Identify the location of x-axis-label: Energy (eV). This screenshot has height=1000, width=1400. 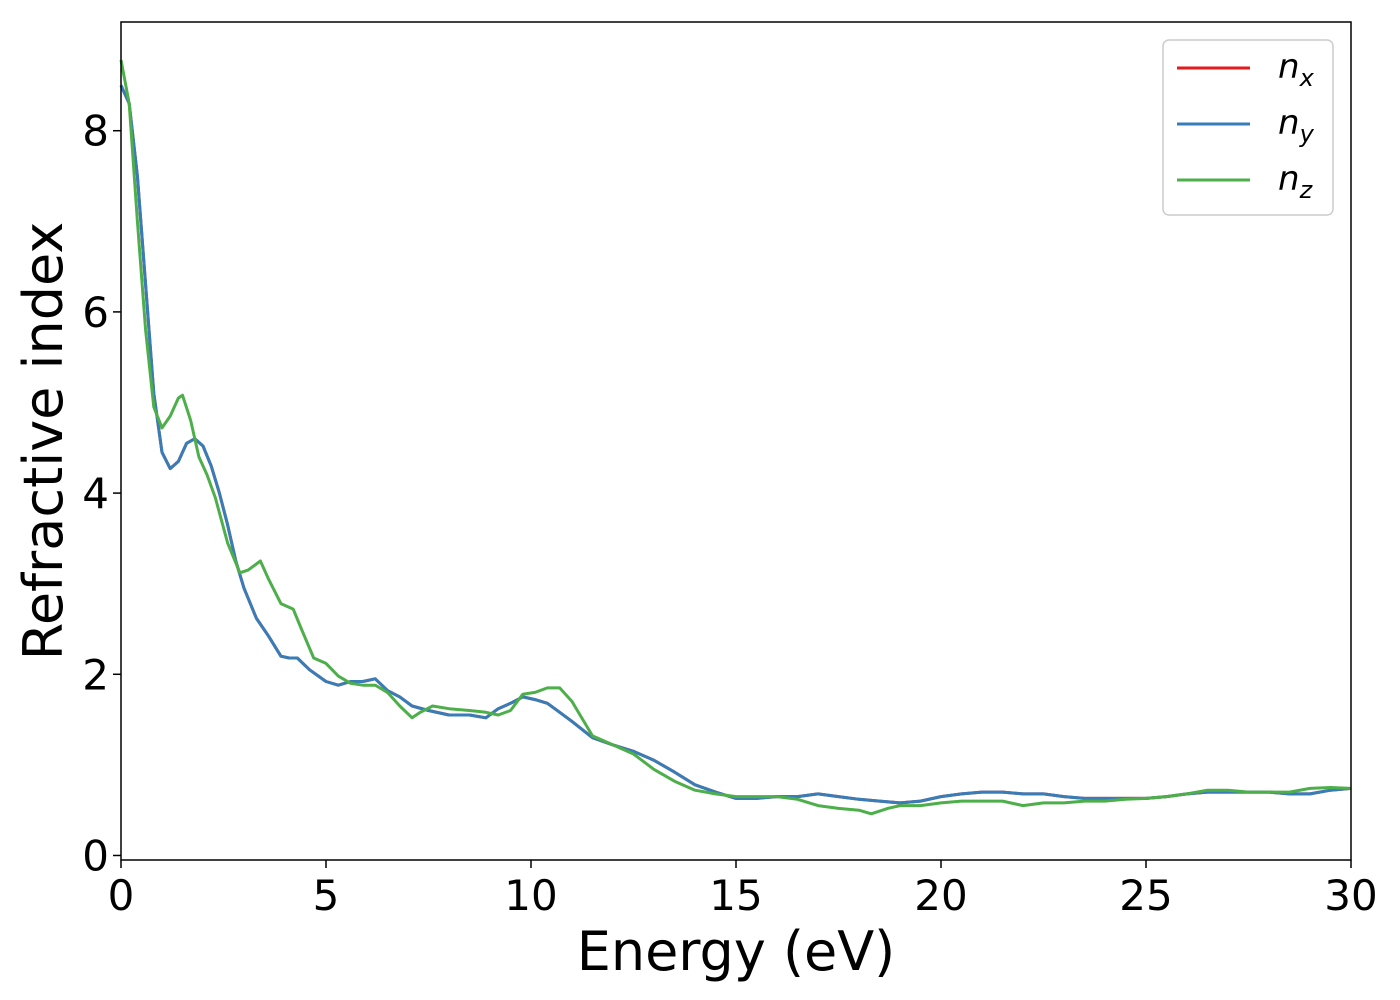
(736, 951).